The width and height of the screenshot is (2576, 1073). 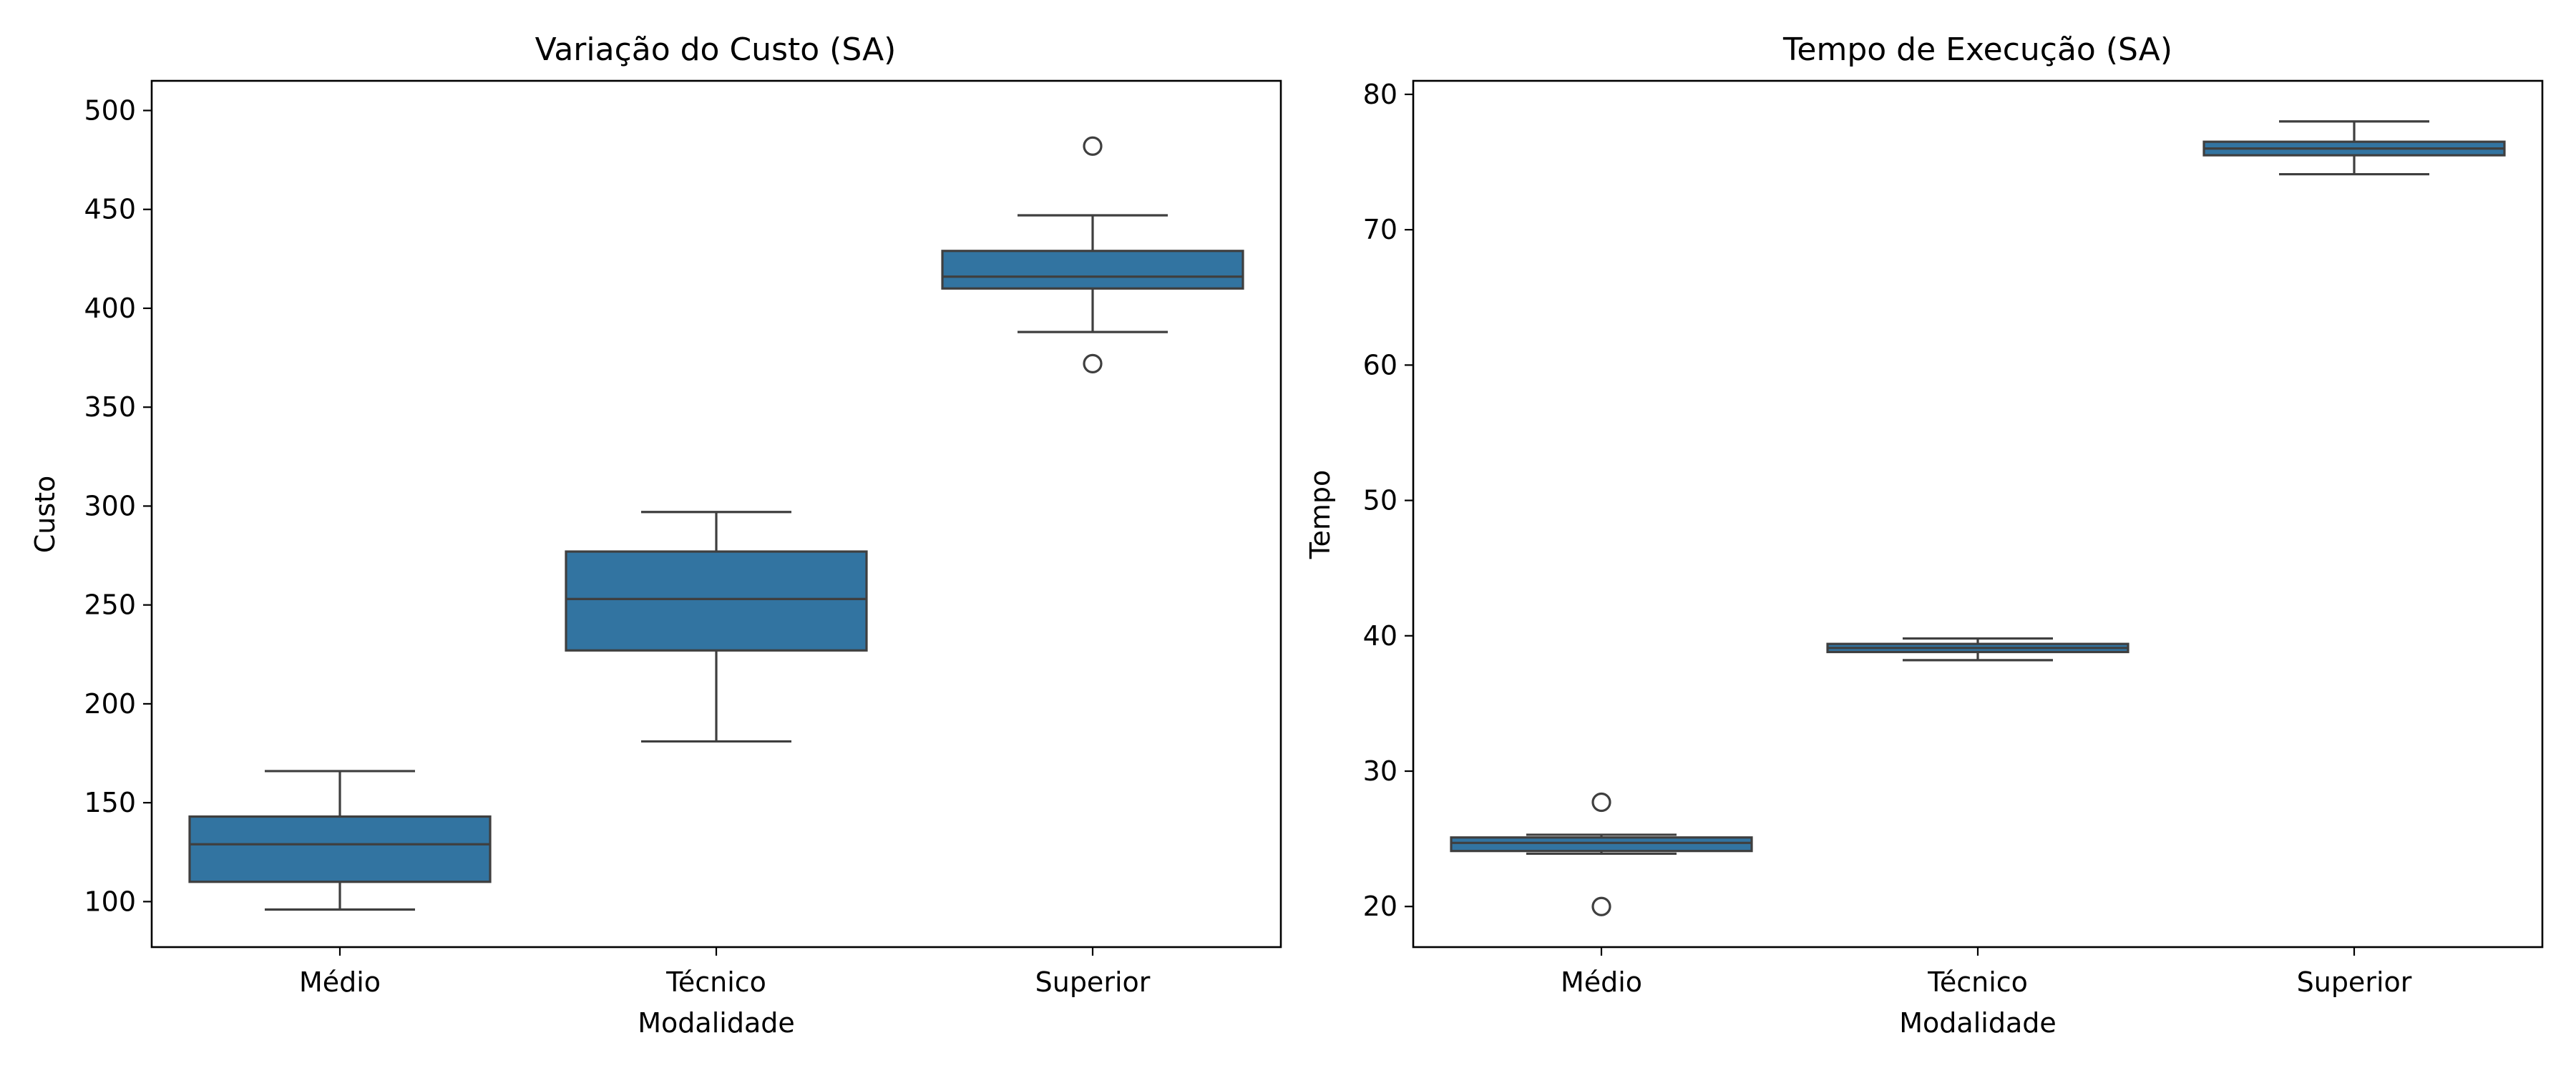 I want to click on y-tick-label: 40, so click(x=1380, y=636).